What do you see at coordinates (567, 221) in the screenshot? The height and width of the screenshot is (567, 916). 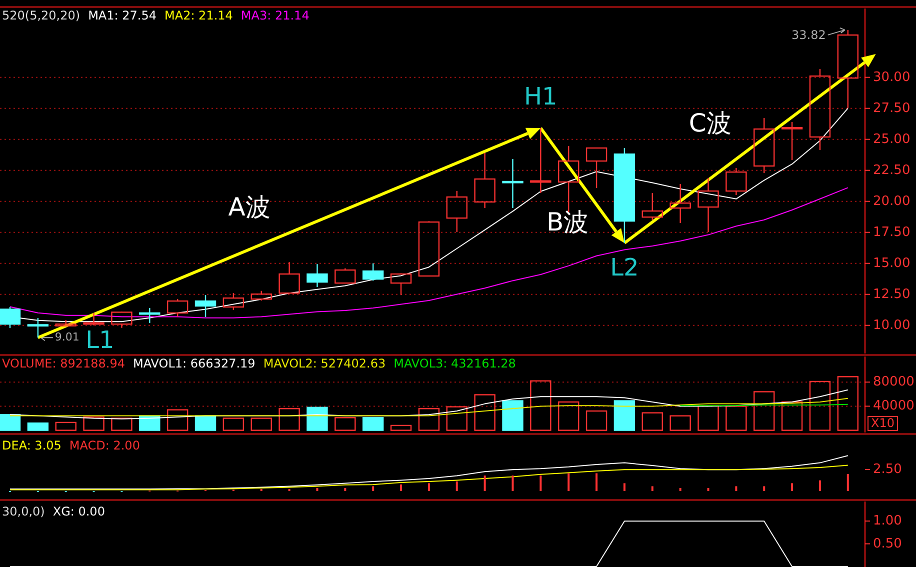 I see `annotation: B波` at bounding box center [567, 221].